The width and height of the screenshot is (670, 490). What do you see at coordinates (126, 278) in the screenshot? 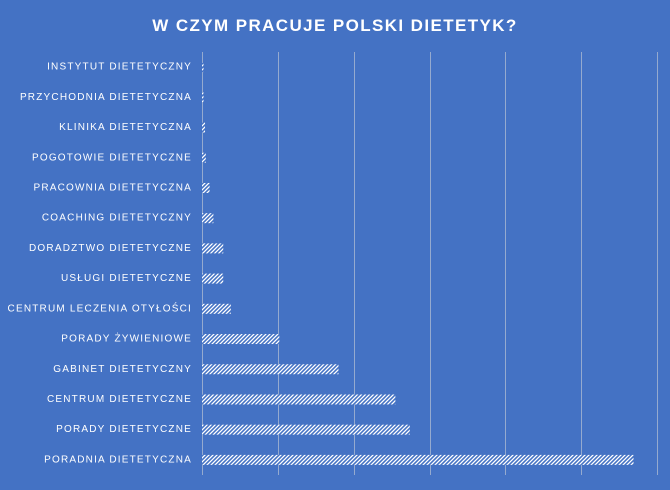
I see `category-label-7: USŁUGI DIETETYCZNE` at bounding box center [126, 278].